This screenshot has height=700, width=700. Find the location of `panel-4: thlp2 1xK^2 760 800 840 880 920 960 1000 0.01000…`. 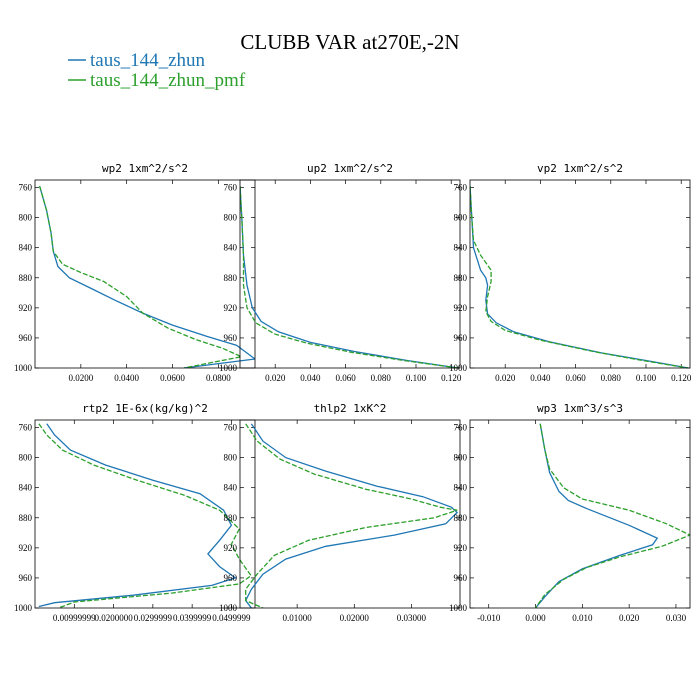

panel-4: thlp2 1xK^2 760 800 840 880 920 960 1000 0.01000… is located at coordinates (340, 512).